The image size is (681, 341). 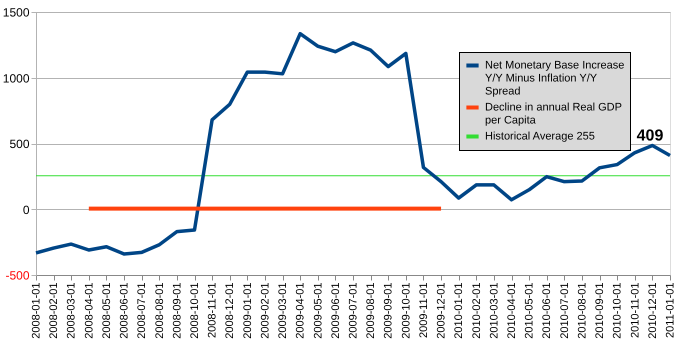 I want to click on y-tick-label: 1500, so click(x=16, y=13).